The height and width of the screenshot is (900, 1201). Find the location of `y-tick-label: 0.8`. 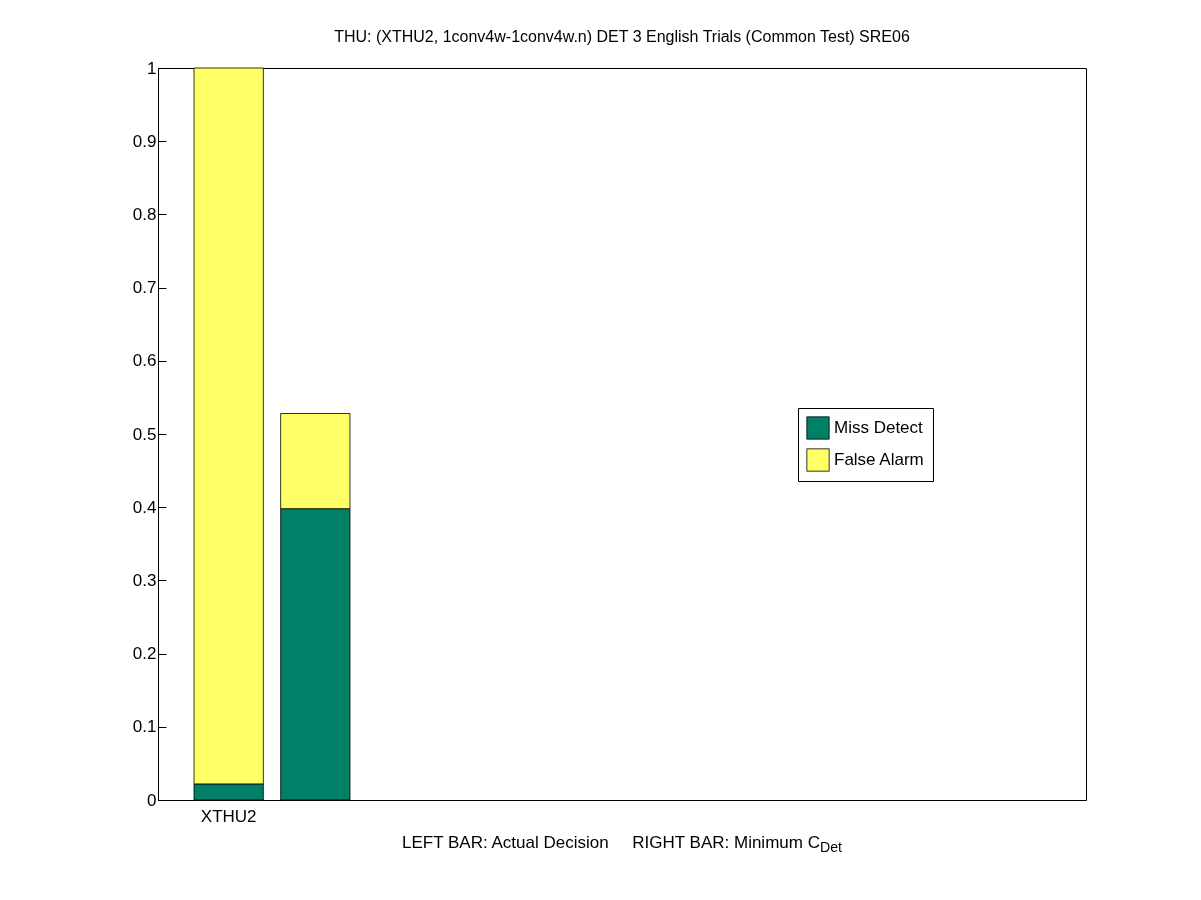

y-tick-label: 0.8 is located at coordinates (144, 214).